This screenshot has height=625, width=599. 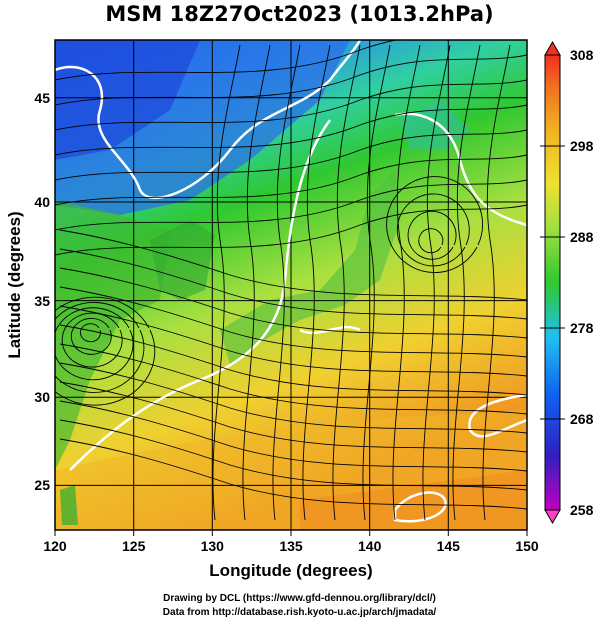 What do you see at coordinates (370, 546) in the screenshot?
I see `x-tick-140: 140` at bounding box center [370, 546].